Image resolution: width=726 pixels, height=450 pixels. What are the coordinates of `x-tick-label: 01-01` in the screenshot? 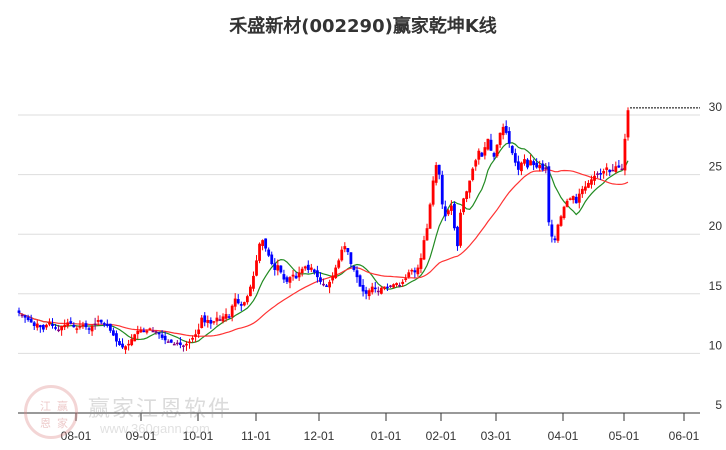 It's located at (386, 436).